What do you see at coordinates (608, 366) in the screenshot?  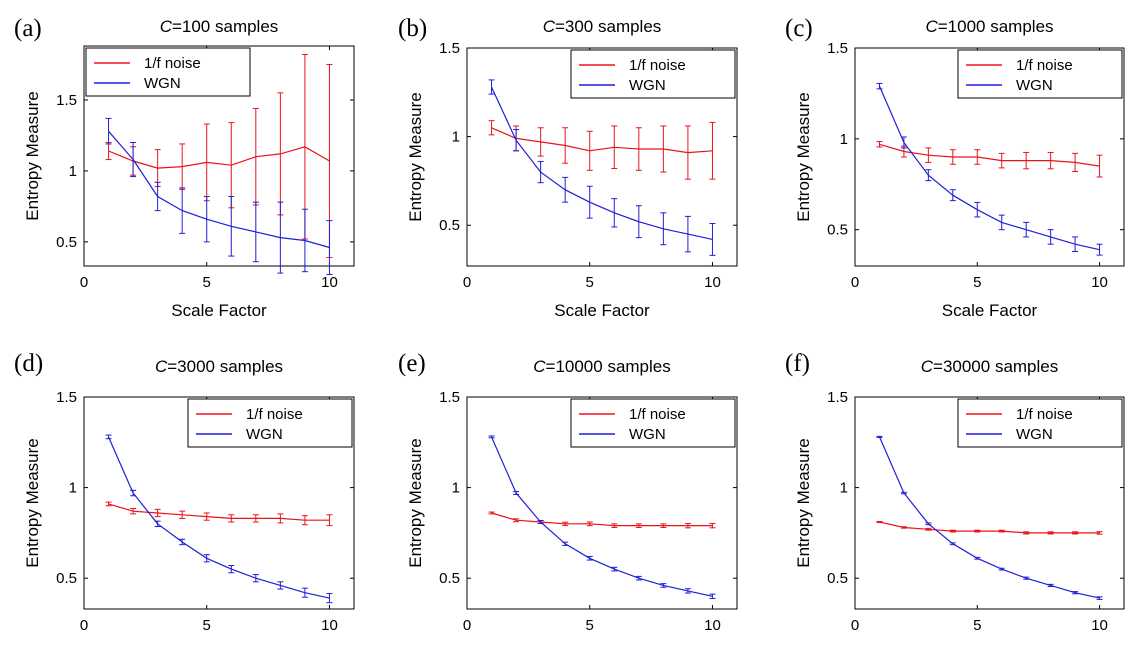 I see `title-text: =10000 samples` at bounding box center [608, 366].